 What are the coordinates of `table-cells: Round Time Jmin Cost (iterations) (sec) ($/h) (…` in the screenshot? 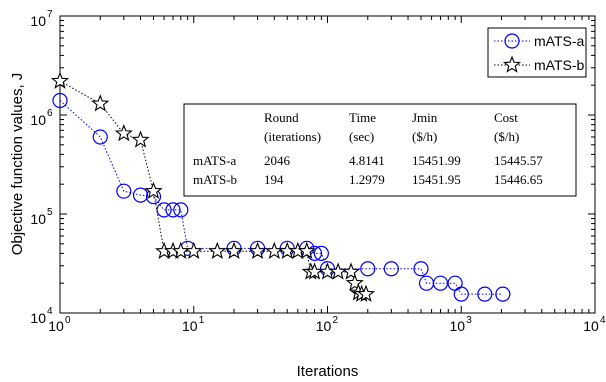 It's located at (368, 148).